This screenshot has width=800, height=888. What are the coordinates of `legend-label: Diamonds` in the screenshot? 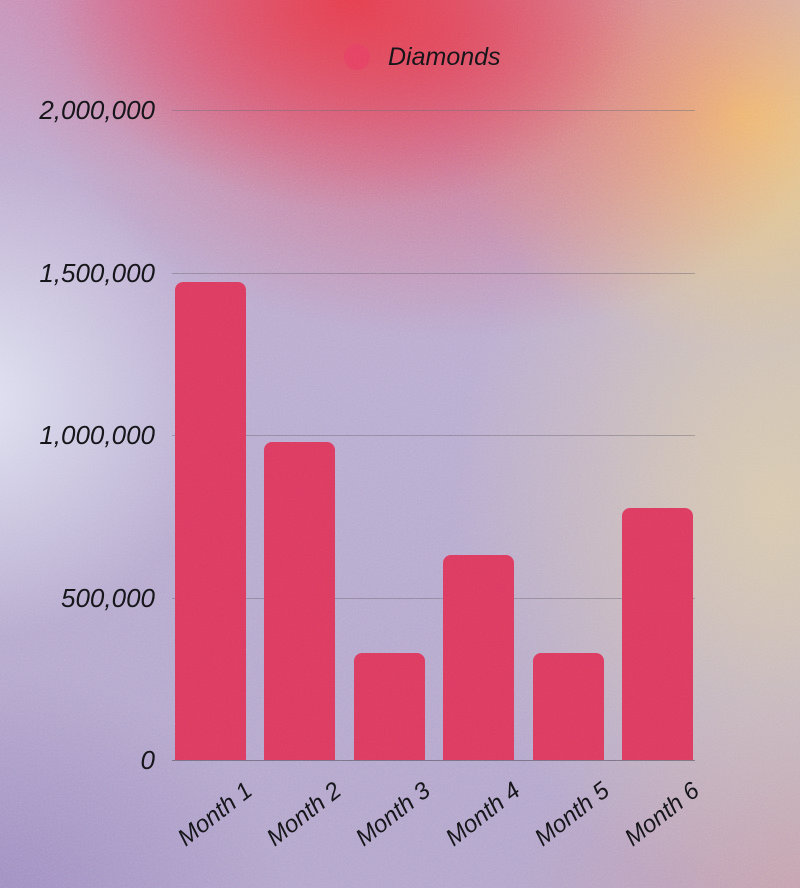 It's located at (444, 57).